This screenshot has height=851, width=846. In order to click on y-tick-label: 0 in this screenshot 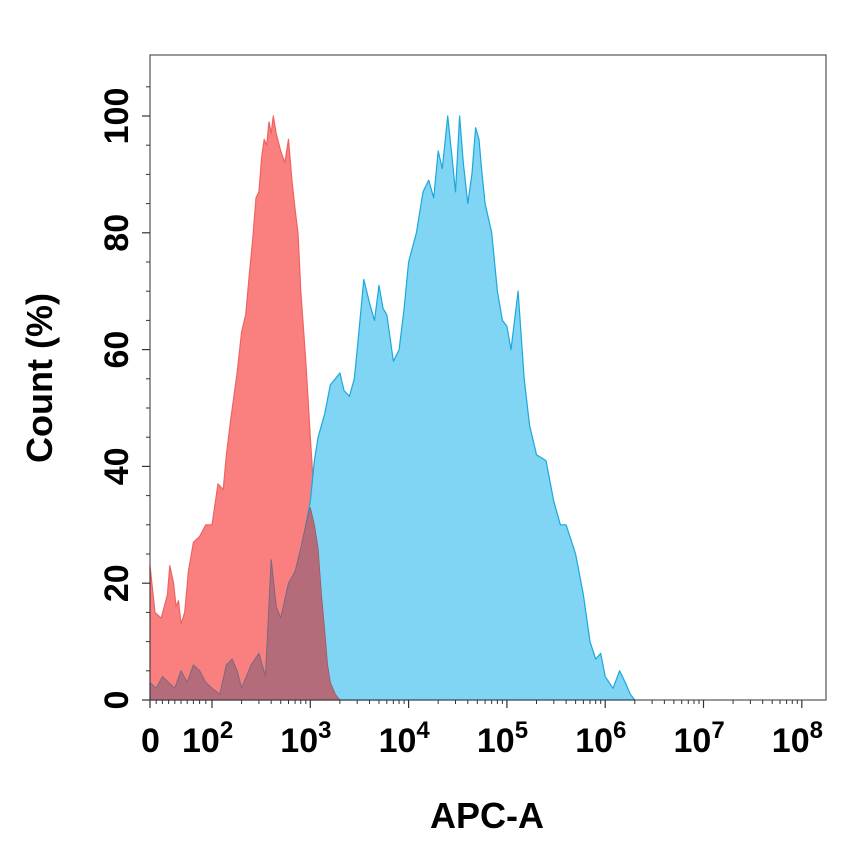, I will do `click(117, 700)`.